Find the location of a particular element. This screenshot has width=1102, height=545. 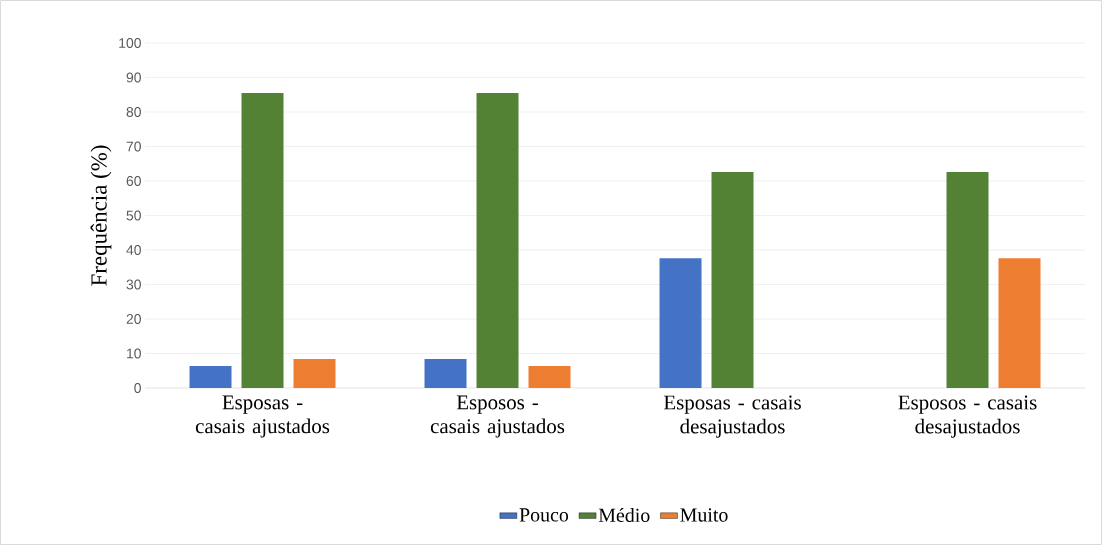

x-tick-label: Esposas - casais ajustados is located at coordinates (262, 416).